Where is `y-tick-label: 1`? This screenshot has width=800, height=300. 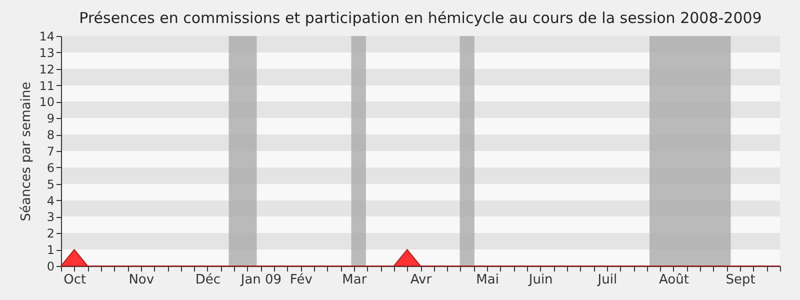
y-tick-label: 1 is located at coordinates (50, 250).